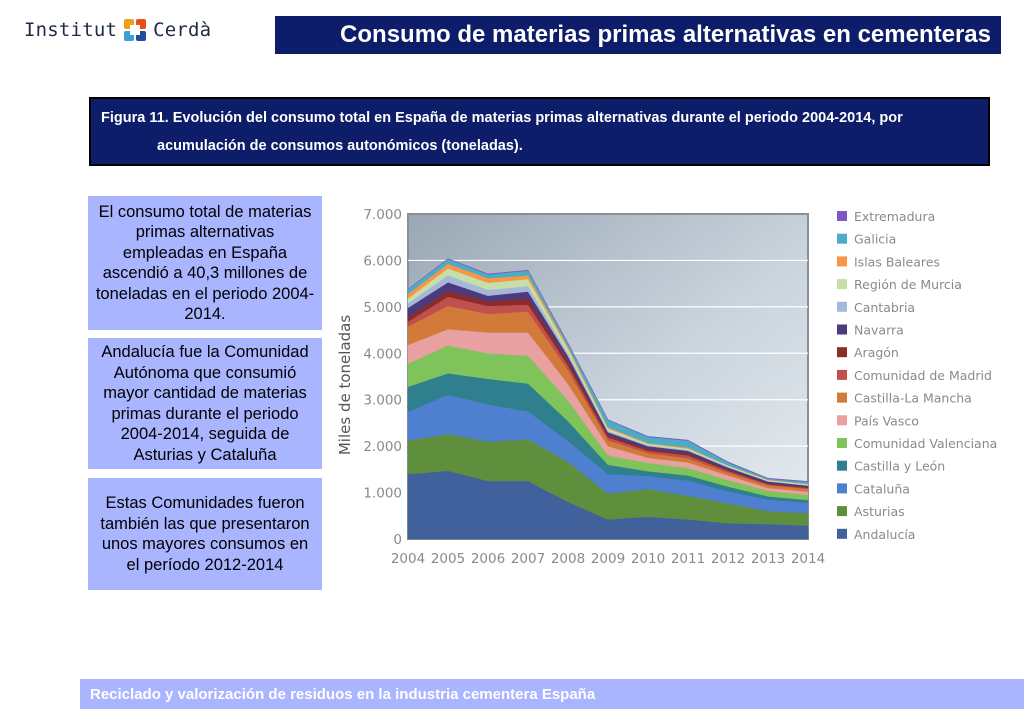 The height and width of the screenshot is (709, 1024). I want to click on y-axis-ticks: 0 1.000 2.000 3.000 4.000 5.000 6.000 7.000, so click(382, 377).